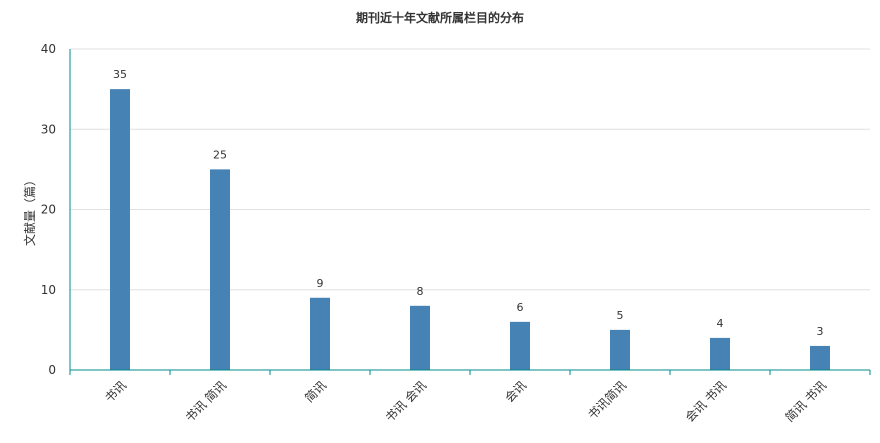 This screenshot has height=443, width=880. What do you see at coordinates (120, 74) in the screenshot?
I see `data-label: 35` at bounding box center [120, 74].